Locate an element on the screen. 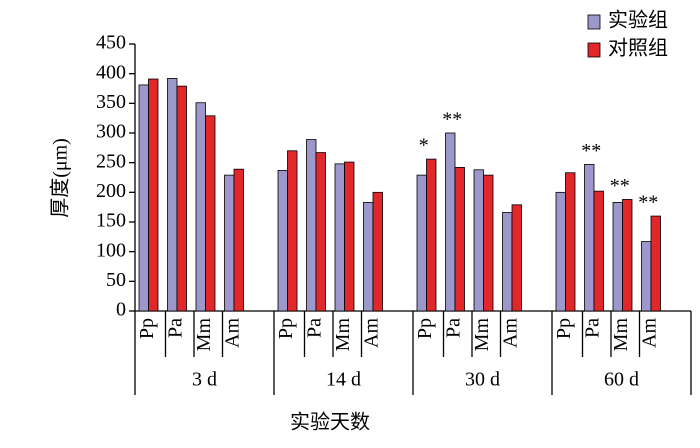 Image resolution: width=700 pixels, height=448 pixels. y-tick-label: 450 is located at coordinates (111, 43).